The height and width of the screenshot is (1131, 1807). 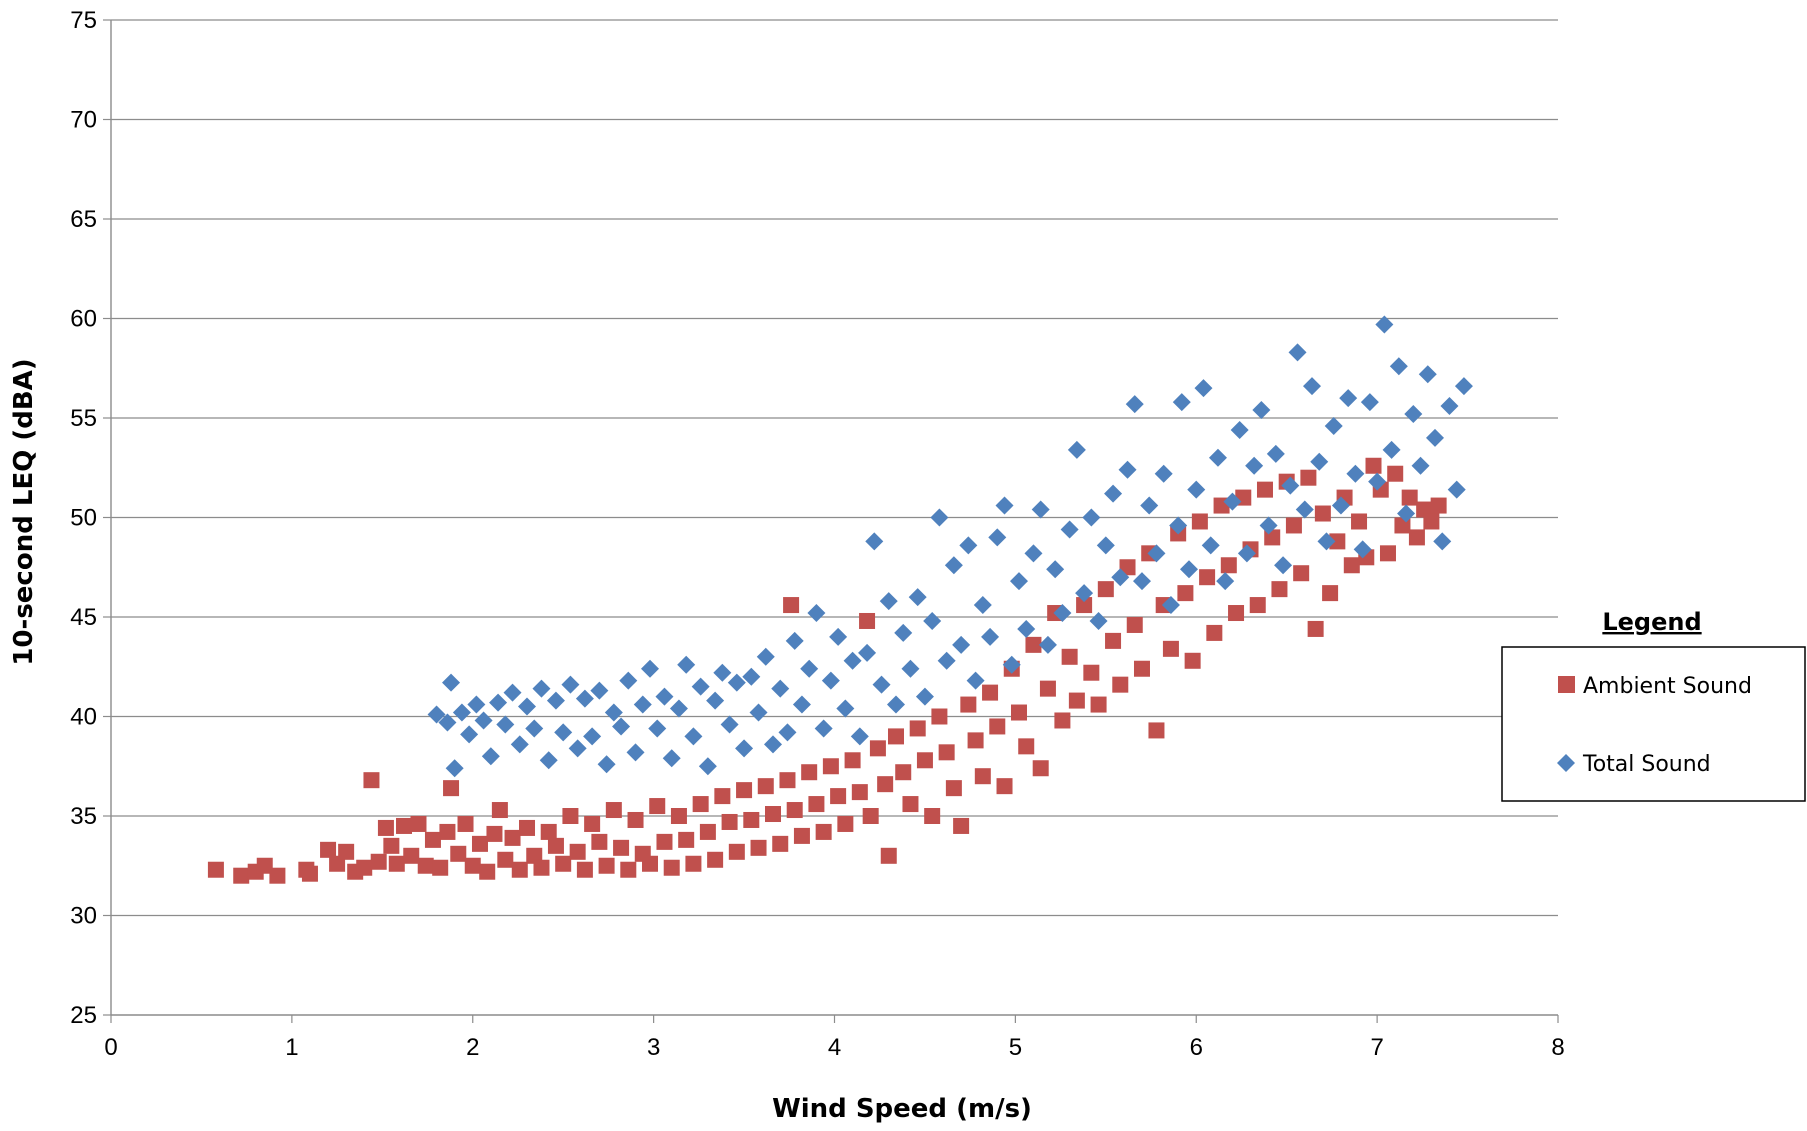 I want to click on x-tick-label: 7, so click(x=1376, y=1047).